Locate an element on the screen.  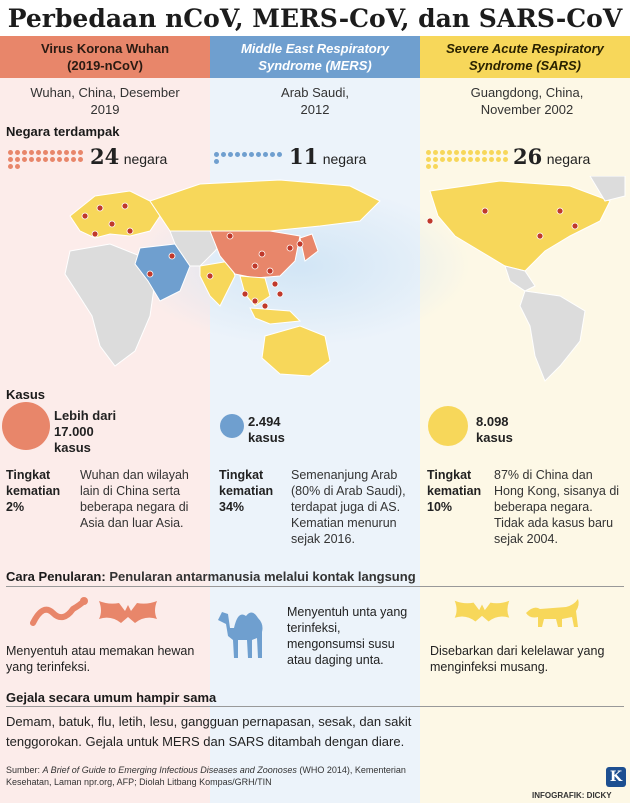
symptoms-section-label: Gejala secara umum hampir sama is located at coordinates (111, 697).